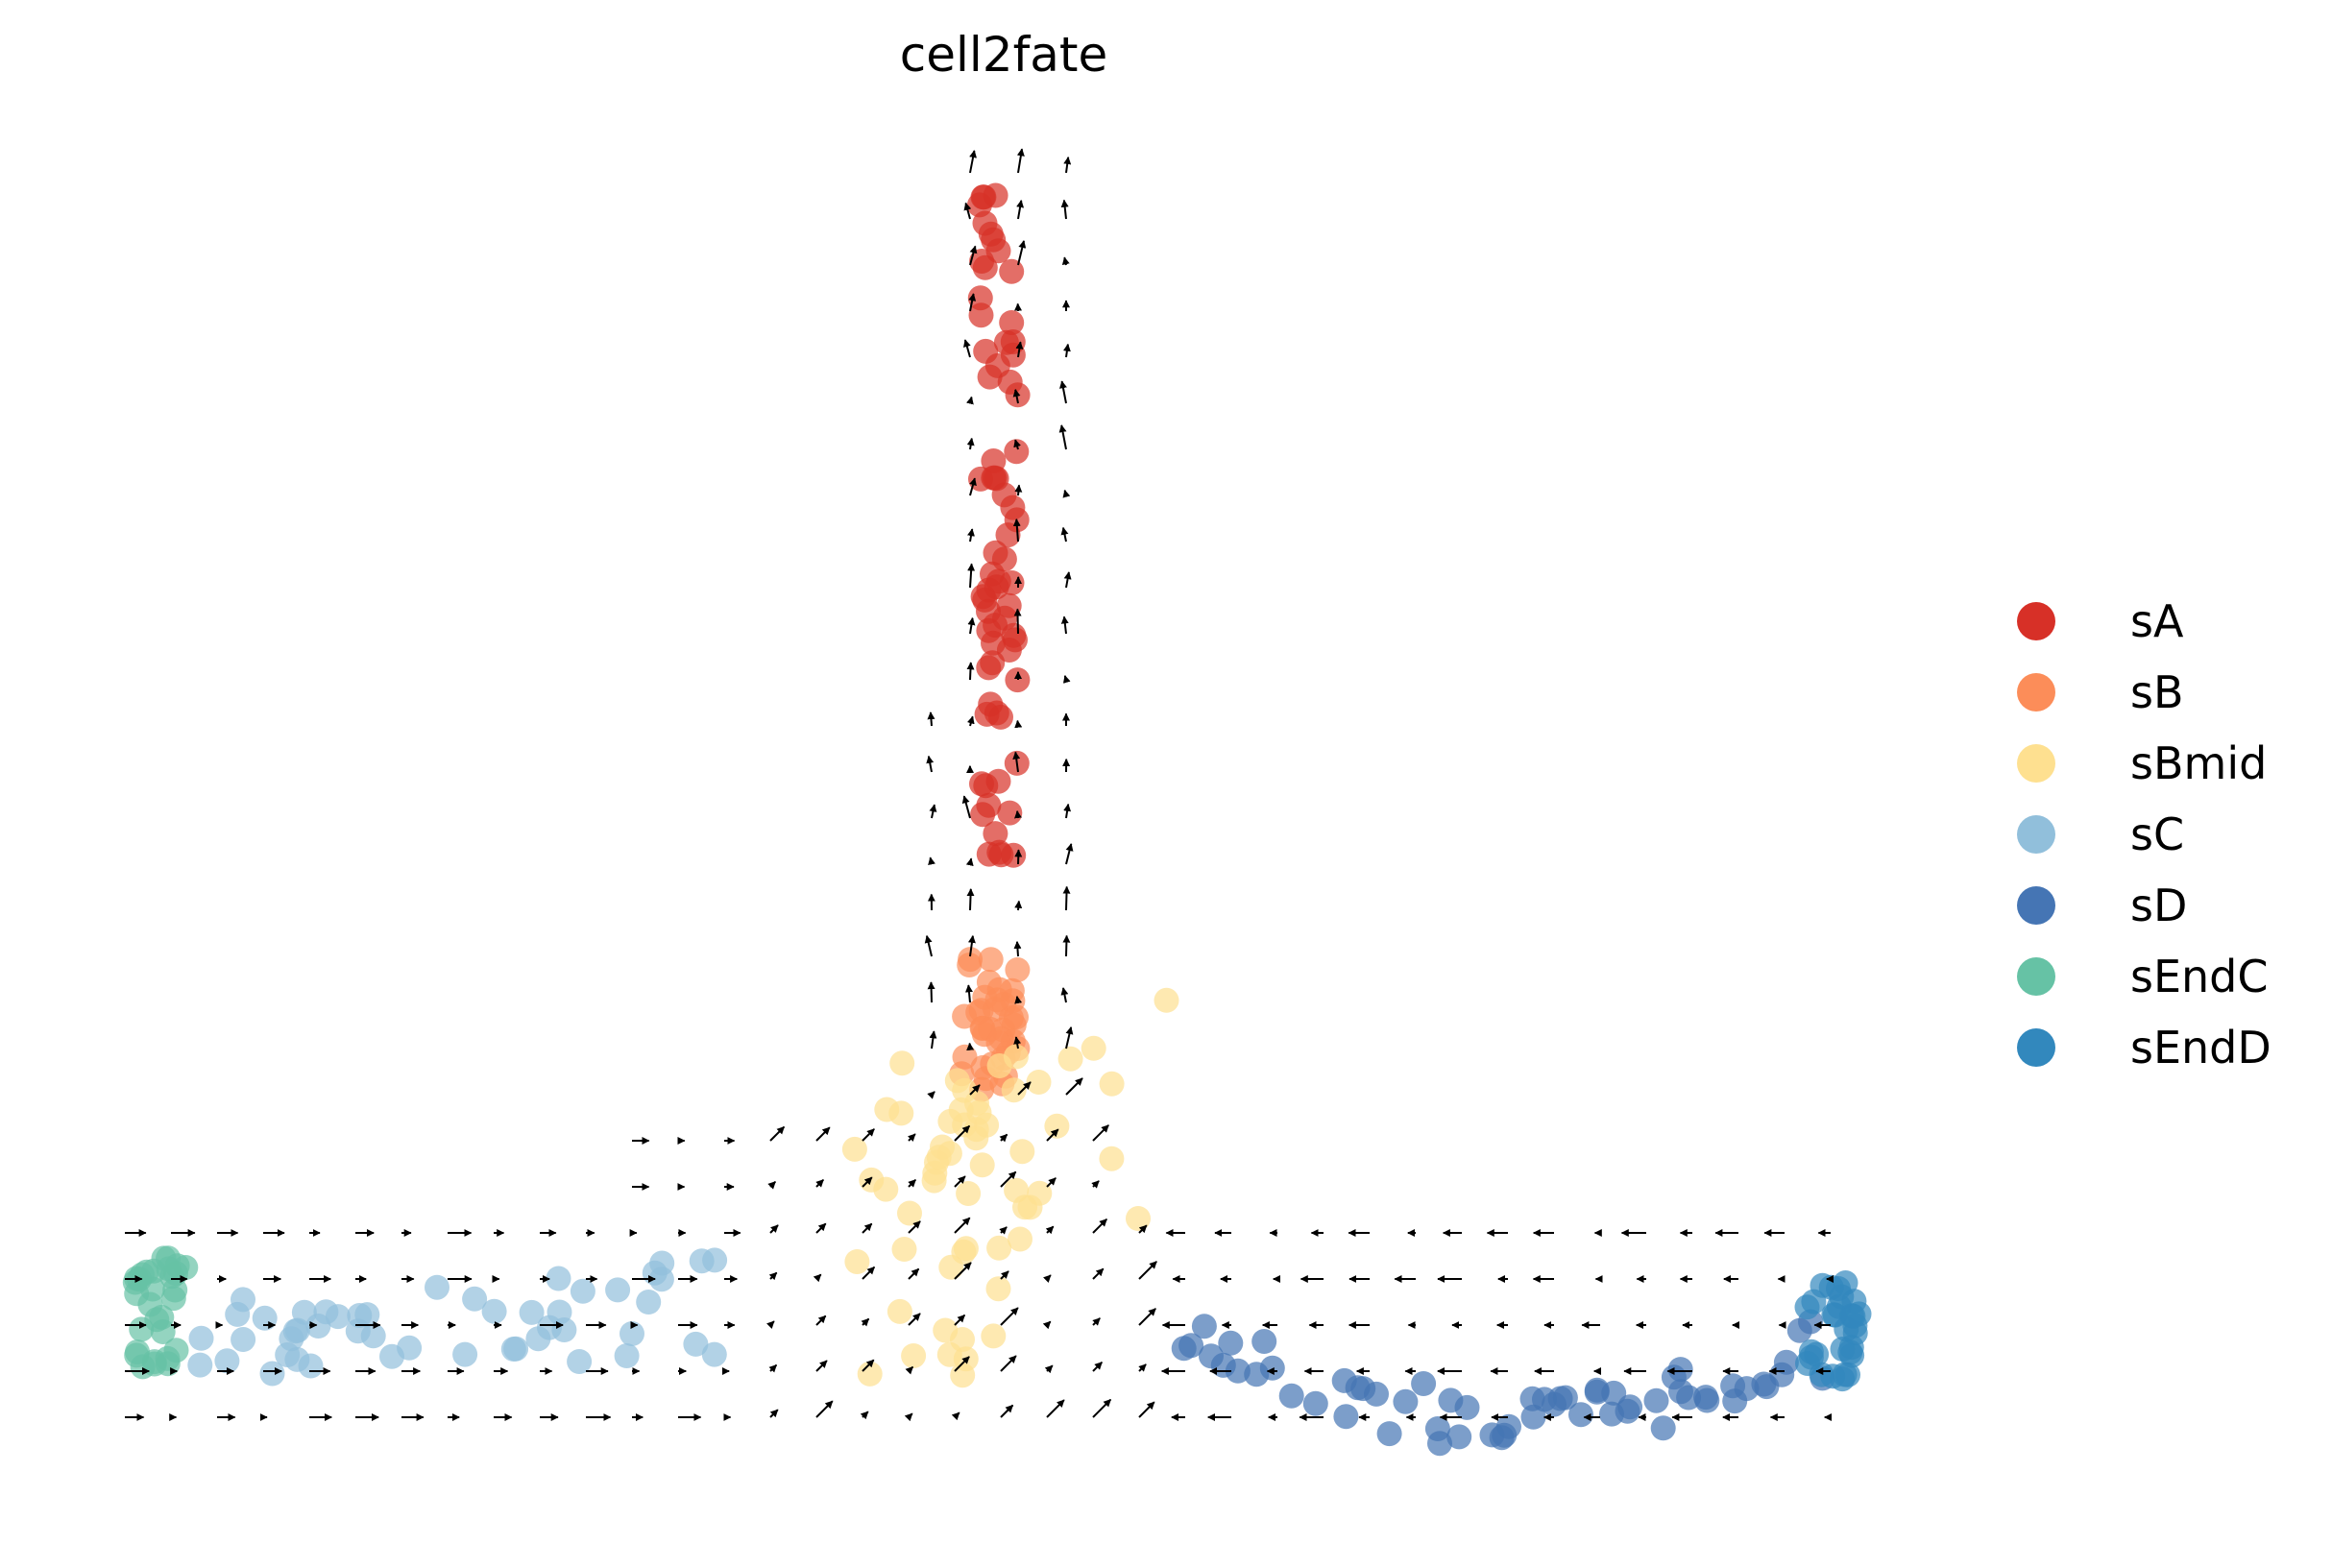 This screenshot has width=2332, height=1568. Describe the element at coordinates (2144, 905) in the screenshot. I see `legend-item-sD: sD` at that location.